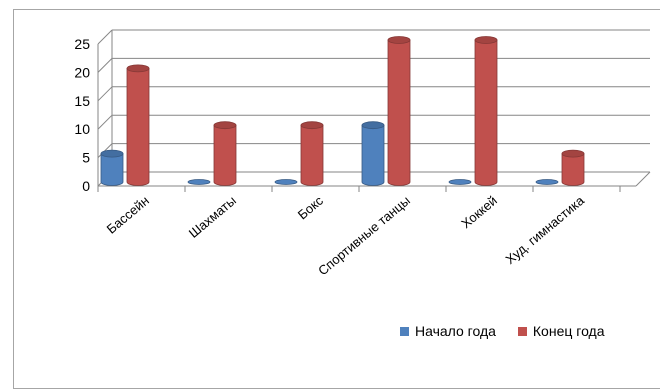  What do you see at coordinates (82, 129) in the screenshot?
I see `y-tick-label: 10` at bounding box center [82, 129].